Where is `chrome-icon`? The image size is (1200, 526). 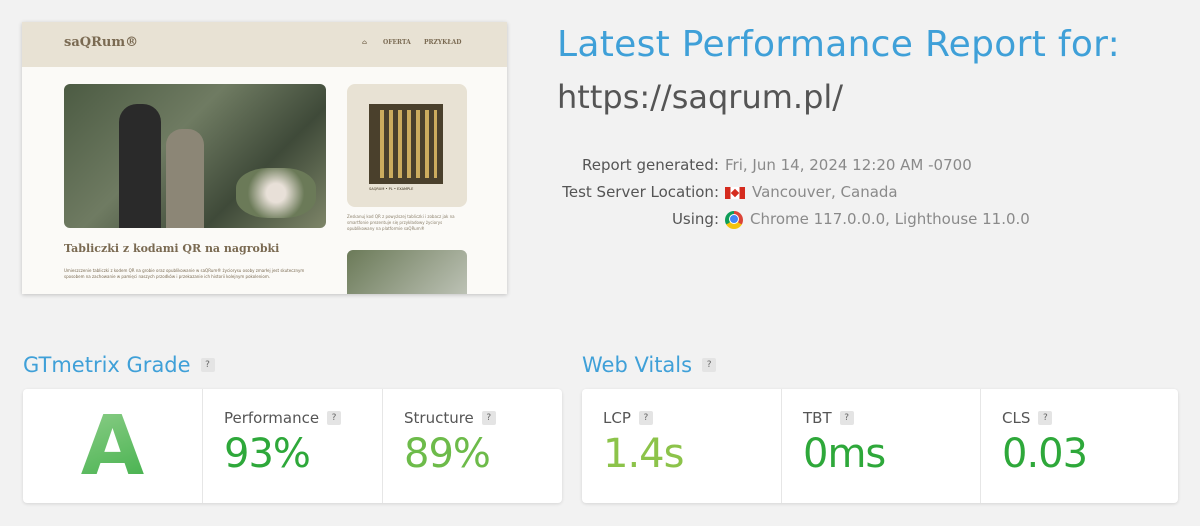
chrome-icon is located at coordinates (734, 219).